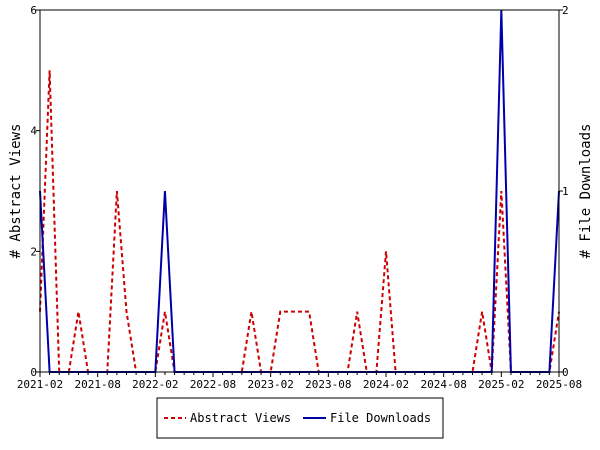 The height and width of the screenshot is (450, 600). I want to click on legend: Abstract Views File Downloads, so click(300, 418).